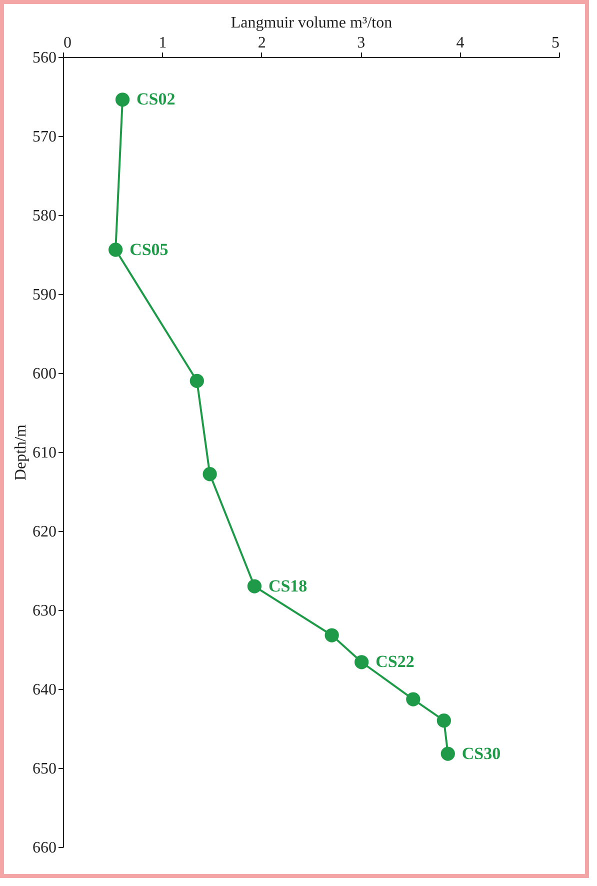 The image size is (597, 886). I want to click on x-tick-label: 1, so click(162, 43).